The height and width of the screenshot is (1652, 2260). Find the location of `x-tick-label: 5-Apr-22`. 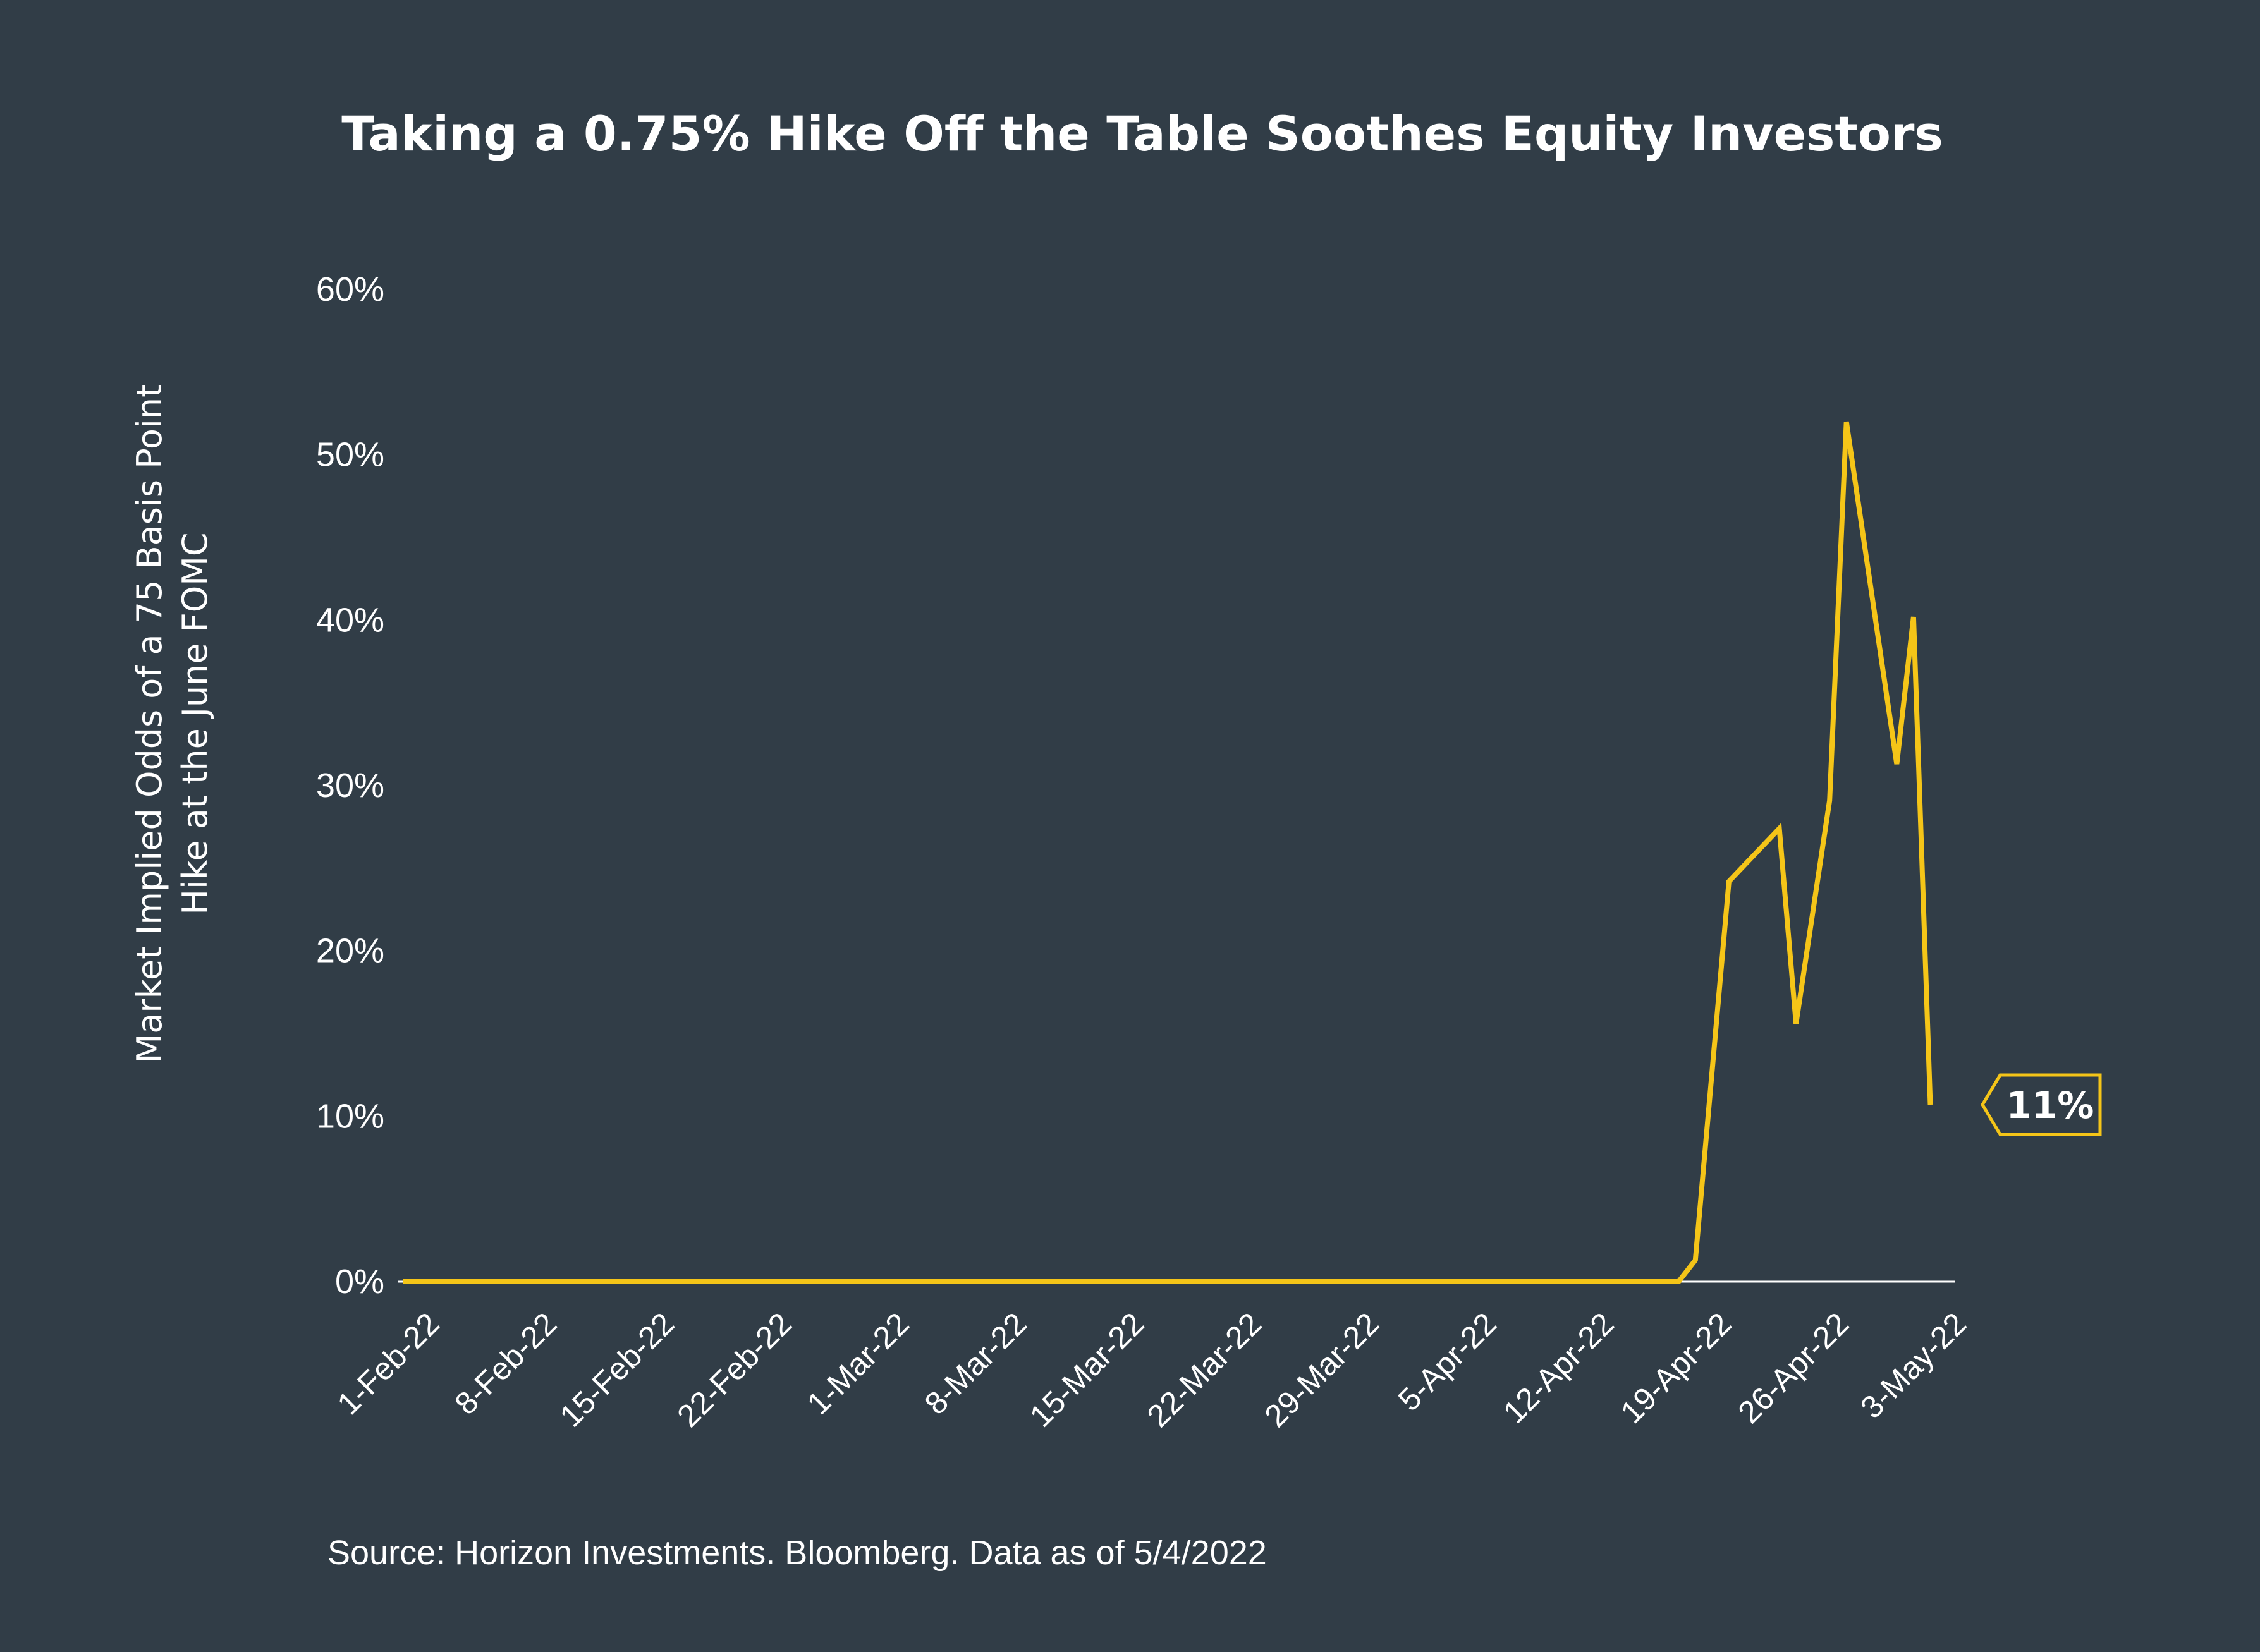

x-tick-label: 5-Apr-22 is located at coordinates (1447, 1362).